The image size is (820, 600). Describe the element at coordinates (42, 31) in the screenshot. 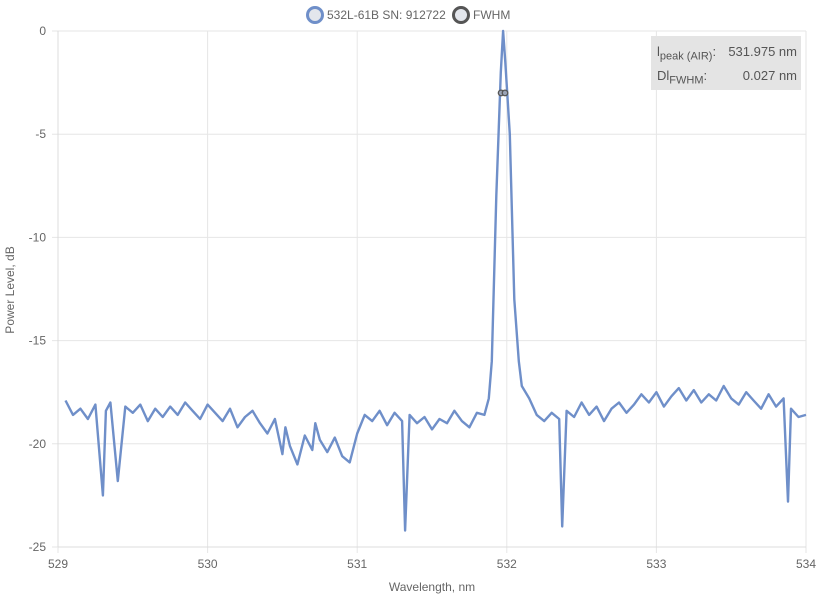

I see `y-tick-label: 0` at that location.